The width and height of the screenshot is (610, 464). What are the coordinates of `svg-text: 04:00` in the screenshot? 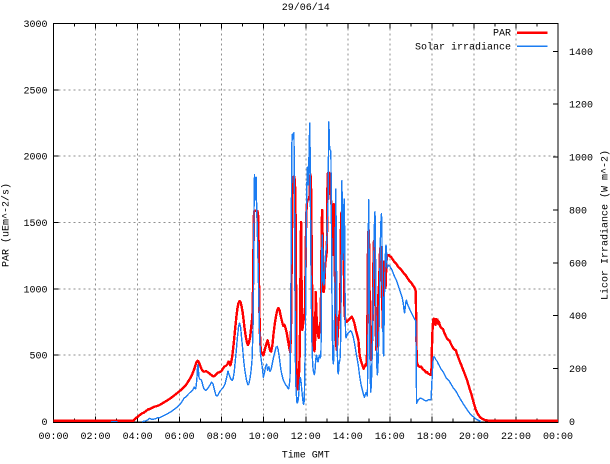 It's located at (138, 437).